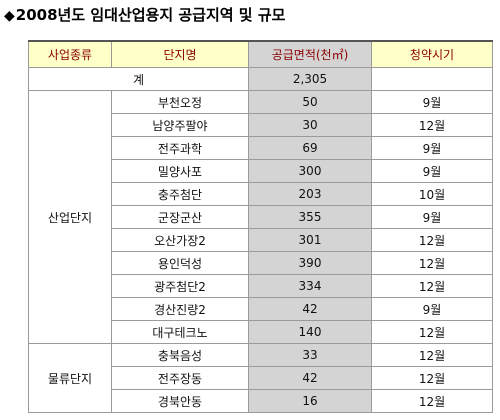 This screenshot has height=420, width=500. What do you see at coordinates (310, 171) in the screenshot?
I see `supply-area: 300` at bounding box center [310, 171].